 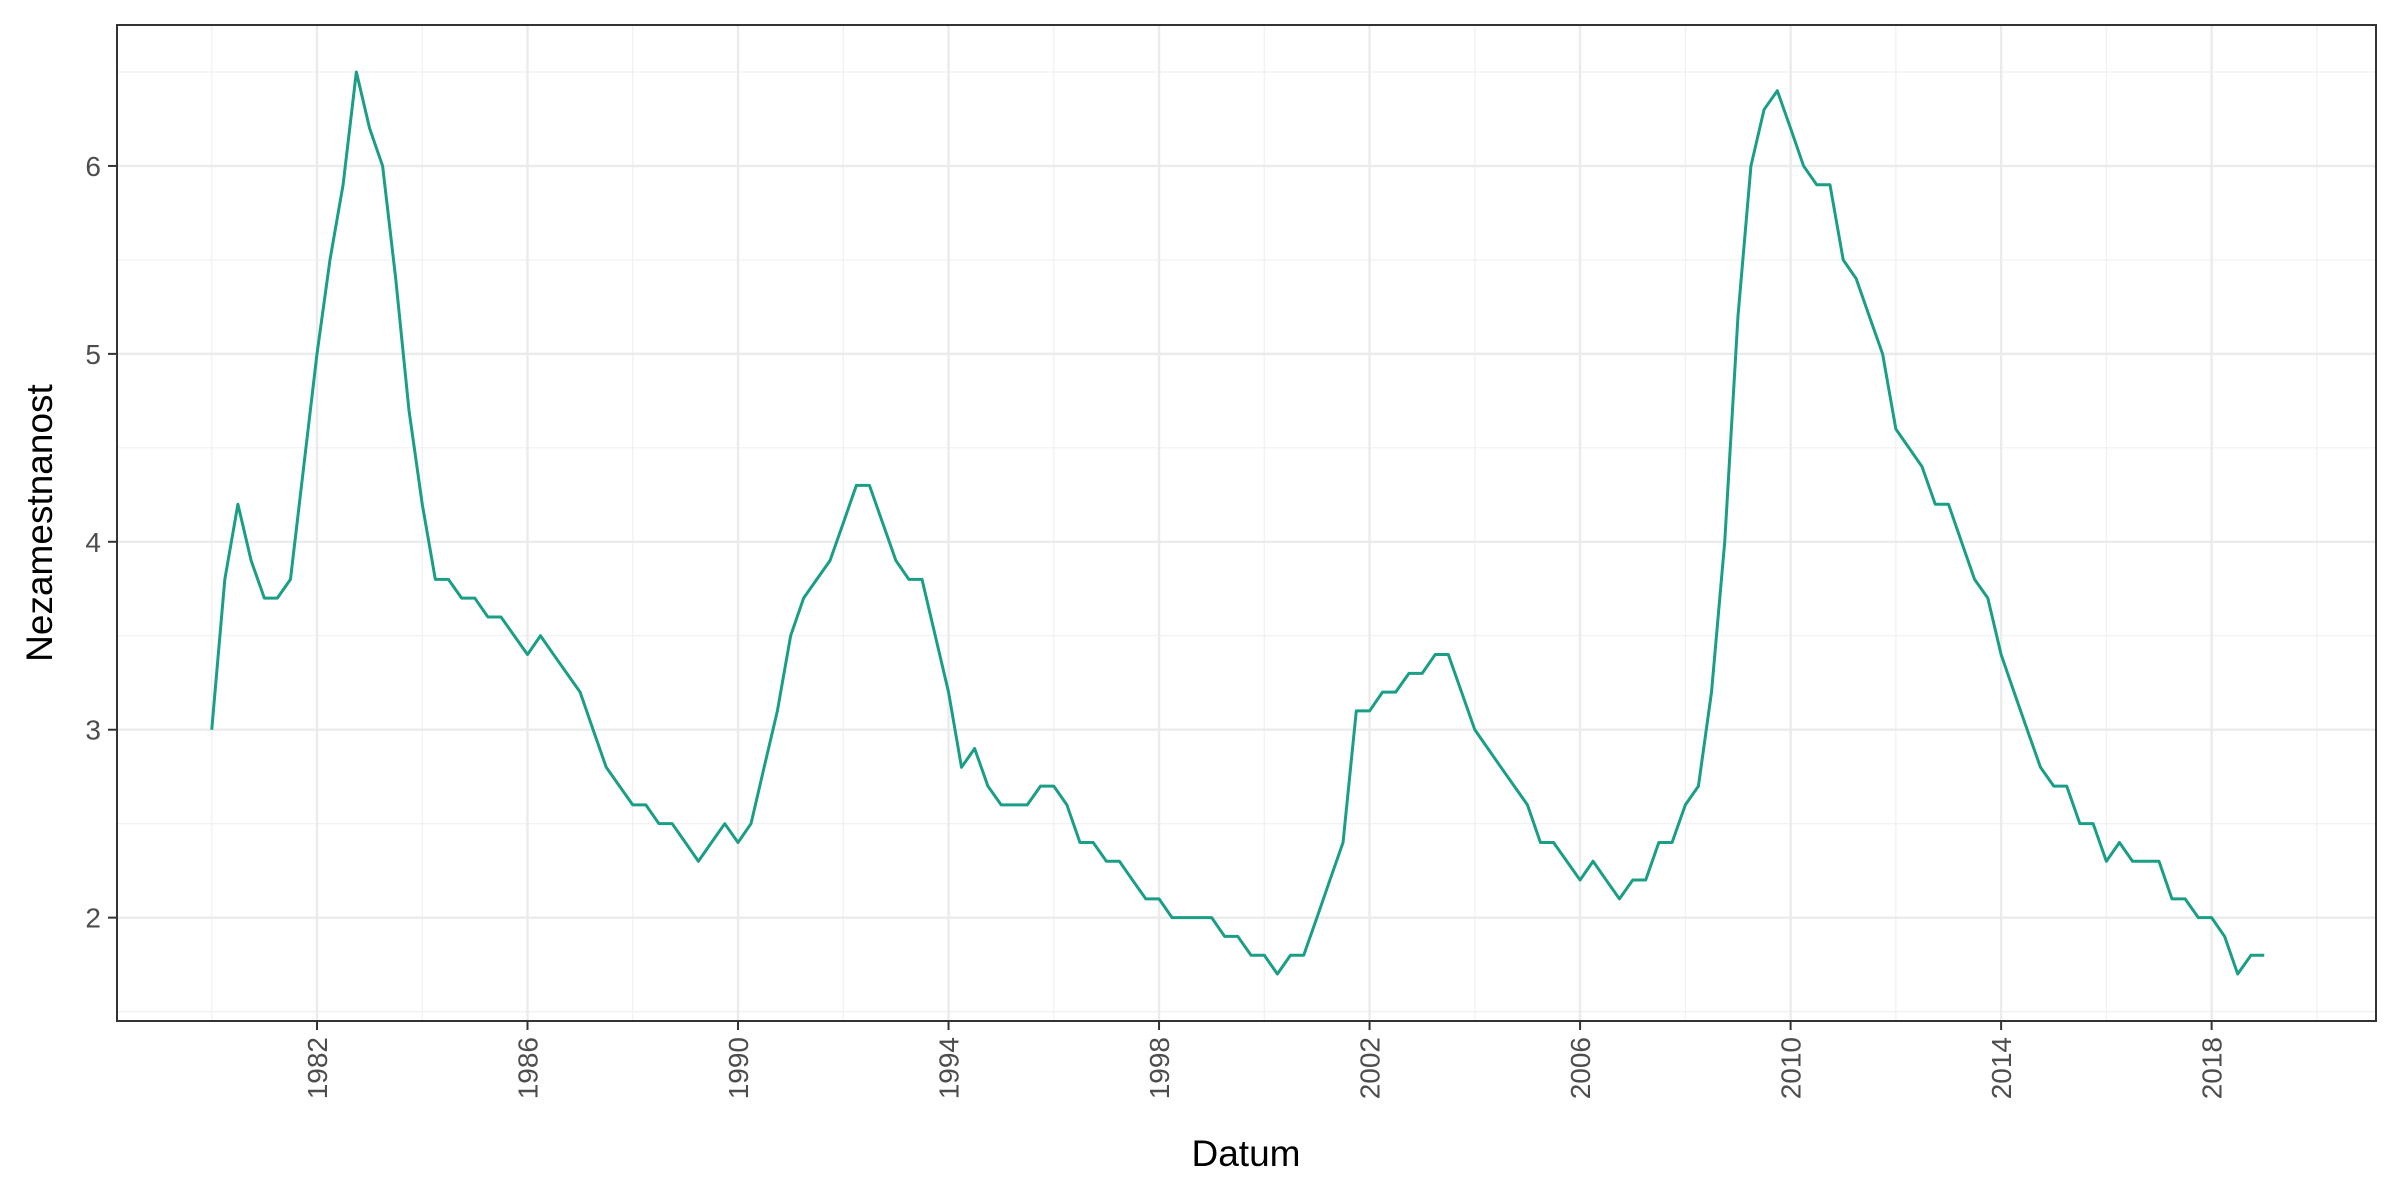 I want to click on x-tick-label: 1998, so click(x=1159, y=1068).